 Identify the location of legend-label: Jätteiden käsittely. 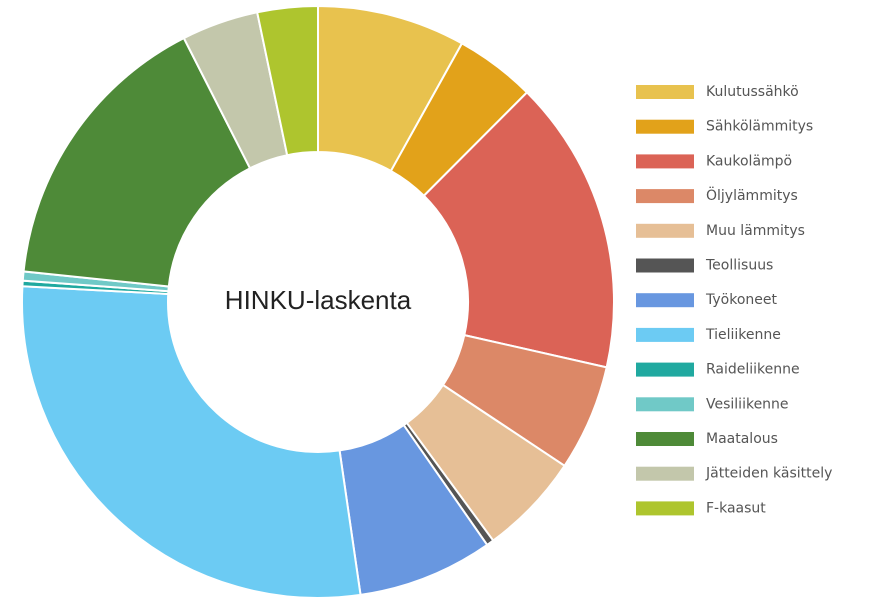
(768, 474).